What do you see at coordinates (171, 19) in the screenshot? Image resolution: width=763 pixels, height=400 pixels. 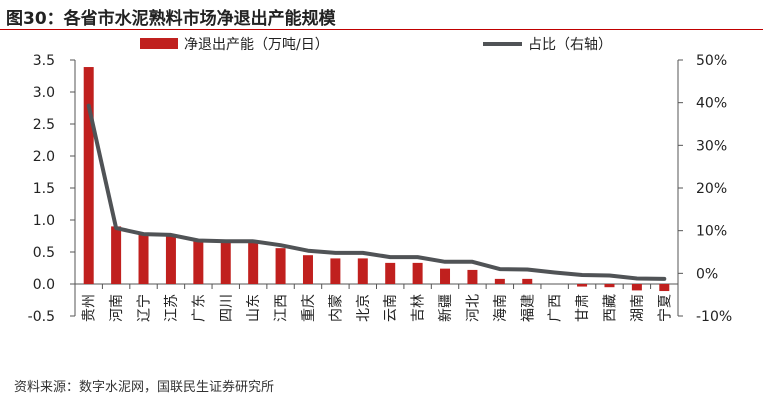 I see `chart-title: 图30：各省市水泥熟料市场净退出产能规模` at bounding box center [171, 19].